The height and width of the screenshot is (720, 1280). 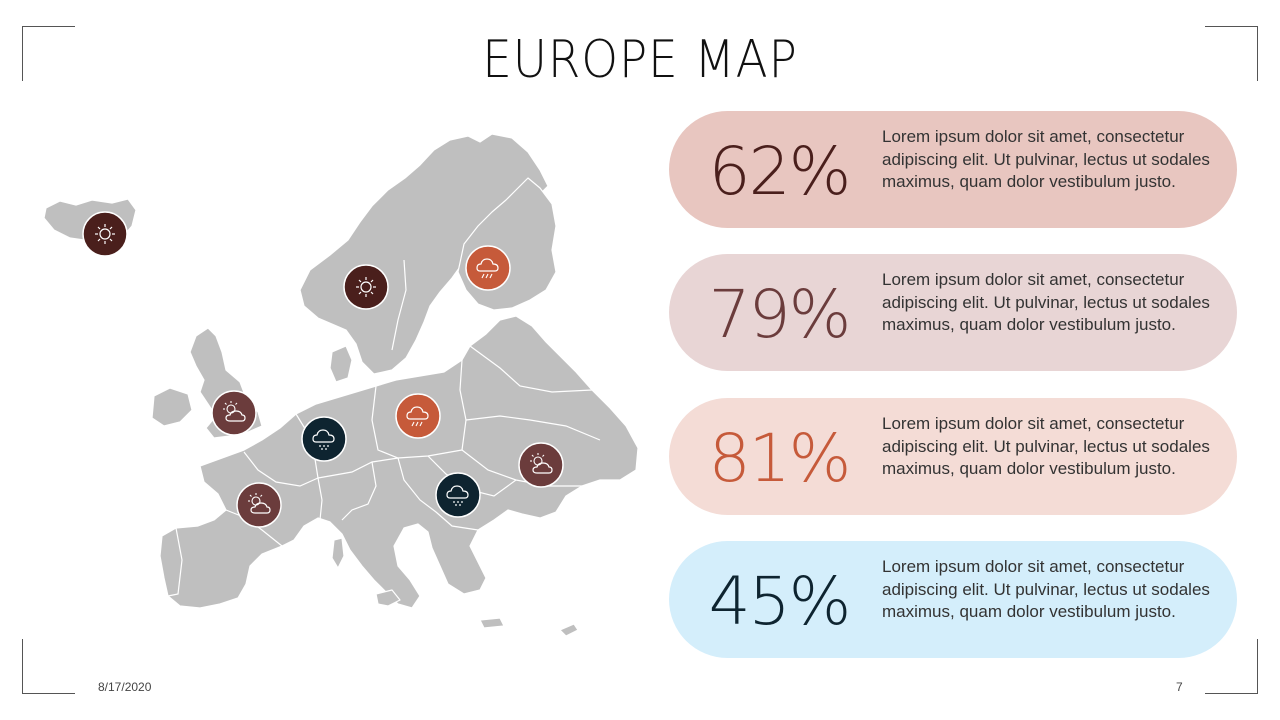 What do you see at coordinates (780, 601) in the screenshot?
I see `stat-value: 45%` at bounding box center [780, 601].